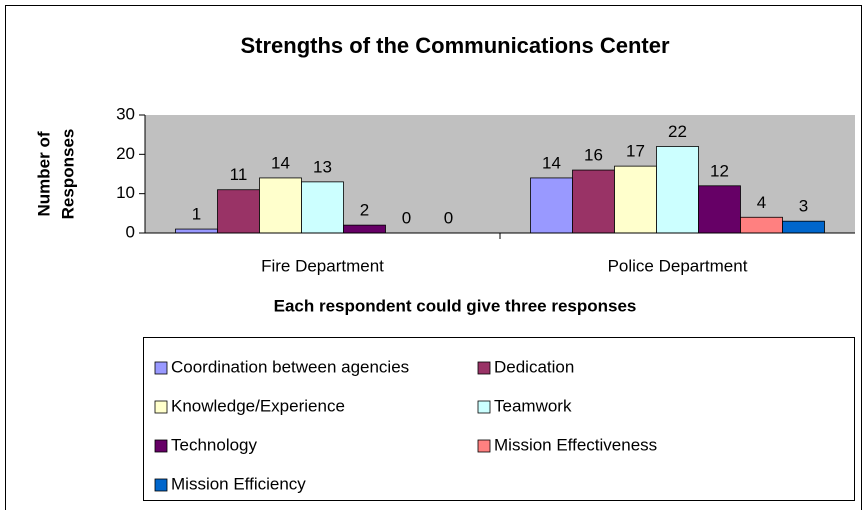  Describe the element at coordinates (534, 366) in the screenshot. I see `legend-label: Dedication` at that location.